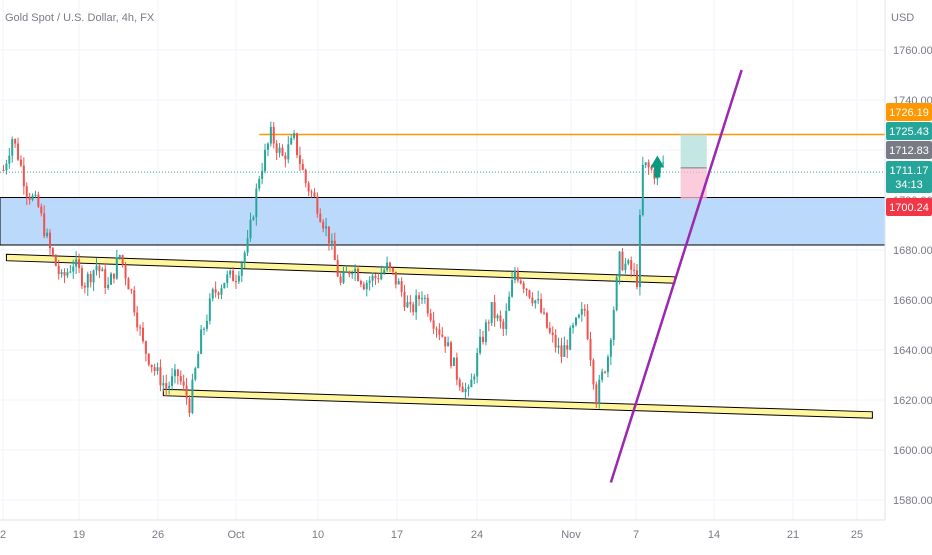 The width and height of the screenshot is (932, 555). Describe the element at coordinates (857, 535) in the screenshot. I see `x-tick-label: 25` at that location.